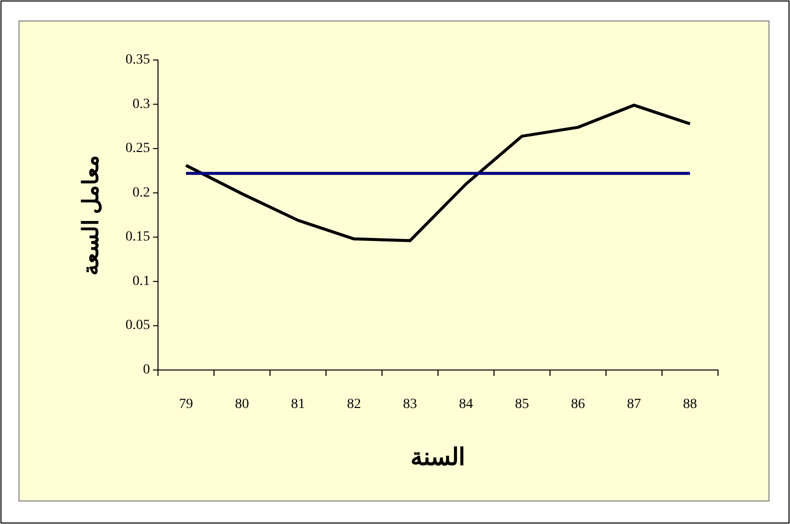 Image resolution: width=790 pixels, height=524 pixels. Describe the element at coordinates (138, 60) in the screenshot. I see `y-tick-label: 0.35` at that location.